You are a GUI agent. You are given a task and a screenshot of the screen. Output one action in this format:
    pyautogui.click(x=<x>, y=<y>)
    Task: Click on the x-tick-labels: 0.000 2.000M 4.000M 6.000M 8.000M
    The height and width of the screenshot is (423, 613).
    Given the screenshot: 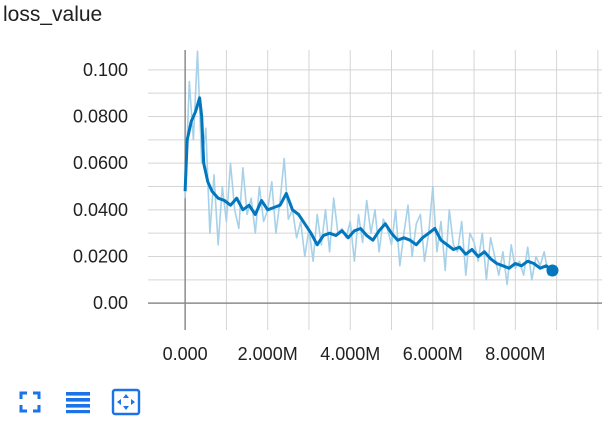 What is the action you would take?
    pyautogui.click(x=354, y=354)
    